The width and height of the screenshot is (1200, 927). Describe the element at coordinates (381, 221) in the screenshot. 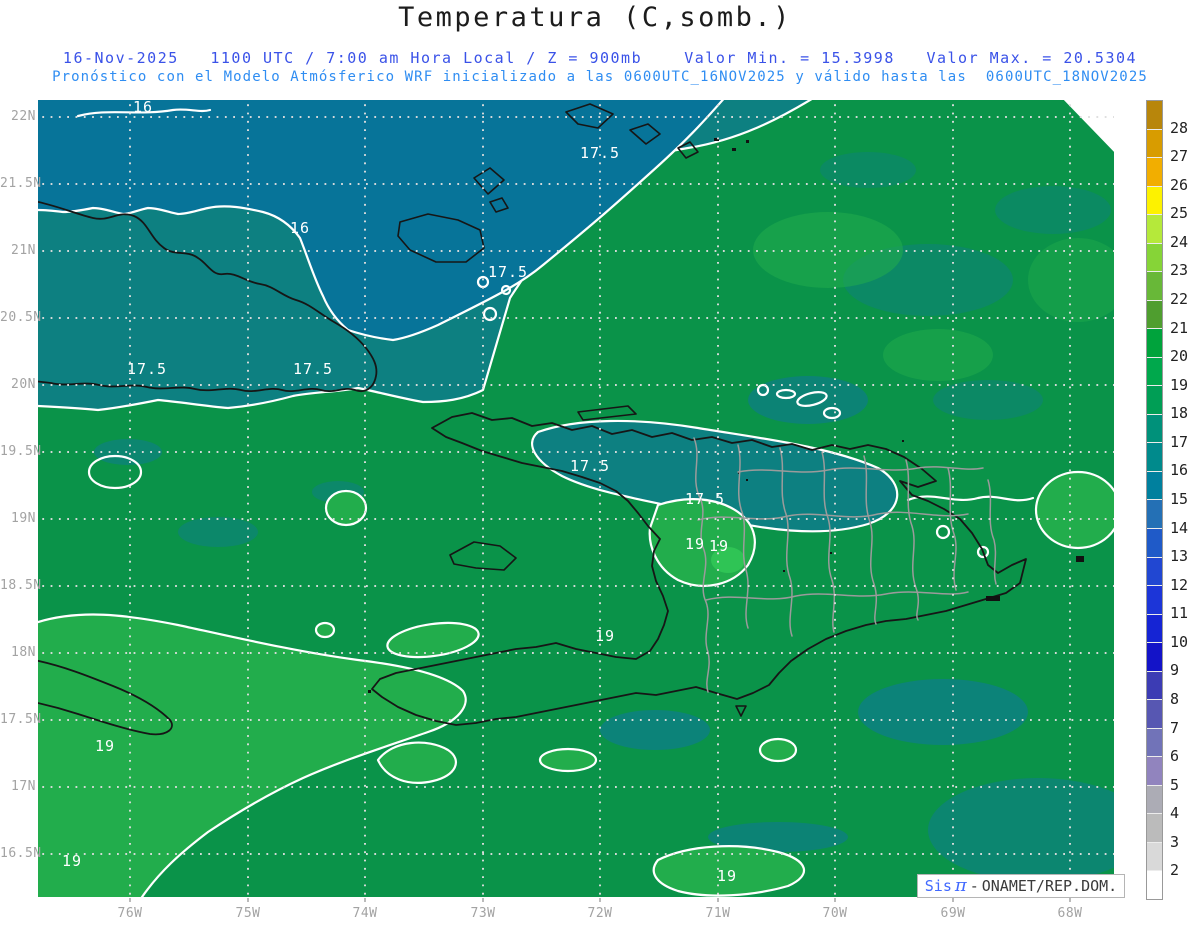

I see `field-blue-zone-16-contour` at that location.